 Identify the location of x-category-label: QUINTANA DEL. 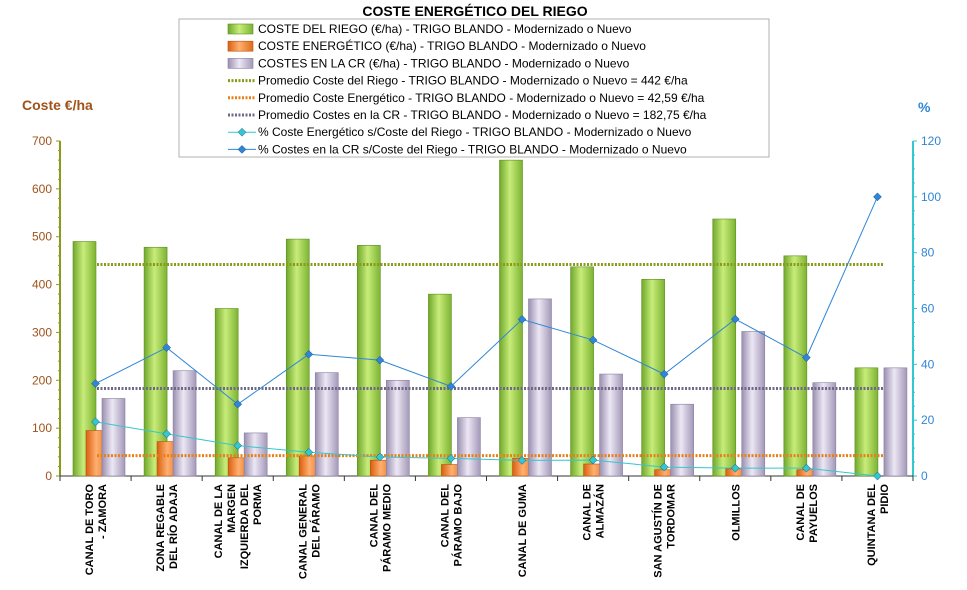
(872, 525).